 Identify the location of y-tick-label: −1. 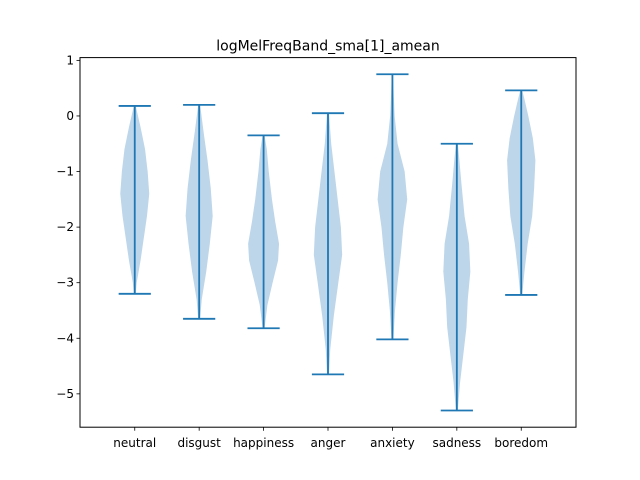
(65, 172).